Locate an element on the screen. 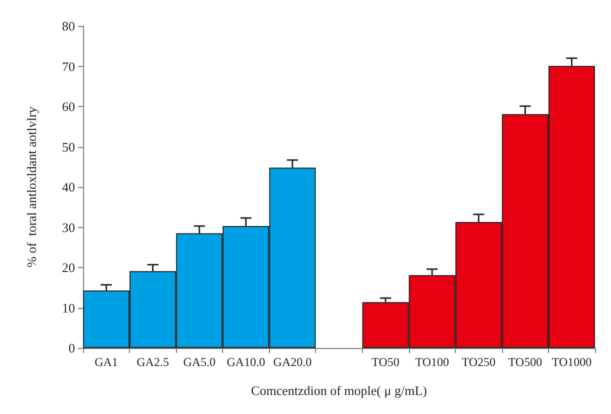 The image size is (611, 414). x-tick-label: TO50 is located at coordinates (386, 362).